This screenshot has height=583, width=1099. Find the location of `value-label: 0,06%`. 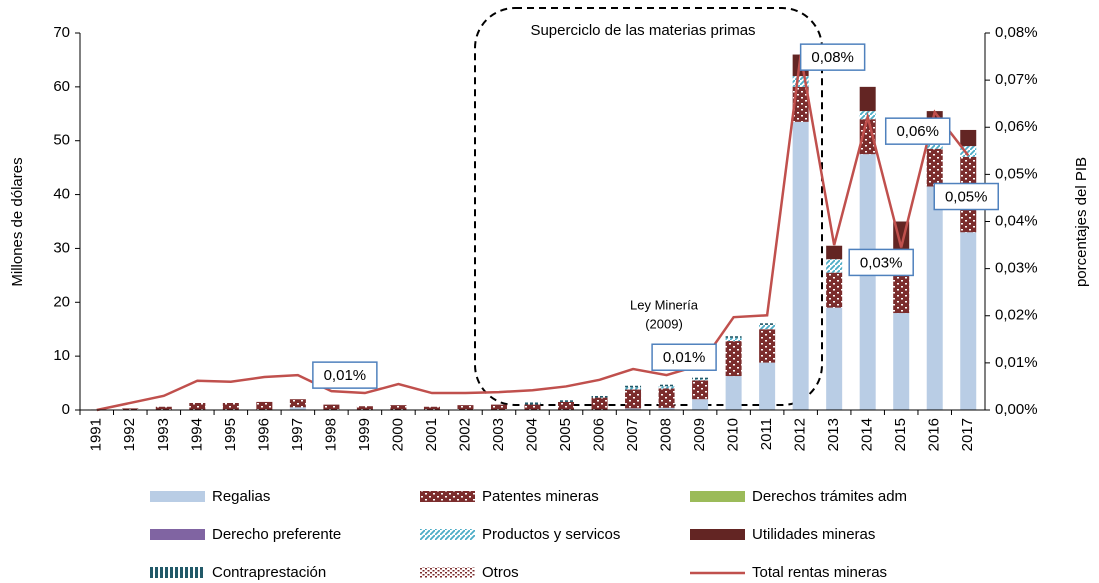

value-label: 0,06% is located at coordinates (917, 131).